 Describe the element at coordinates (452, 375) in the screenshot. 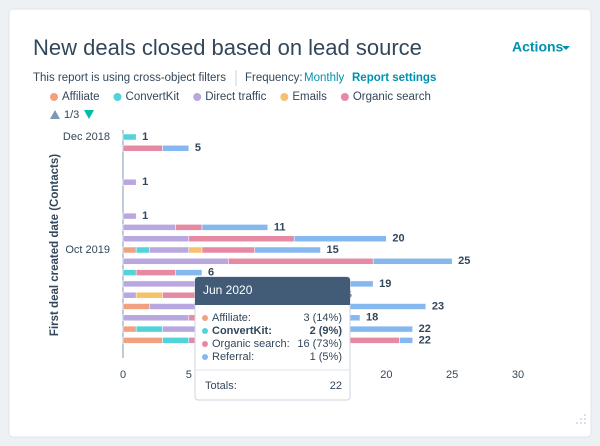

I see `x-tick-label: 25` at that location.